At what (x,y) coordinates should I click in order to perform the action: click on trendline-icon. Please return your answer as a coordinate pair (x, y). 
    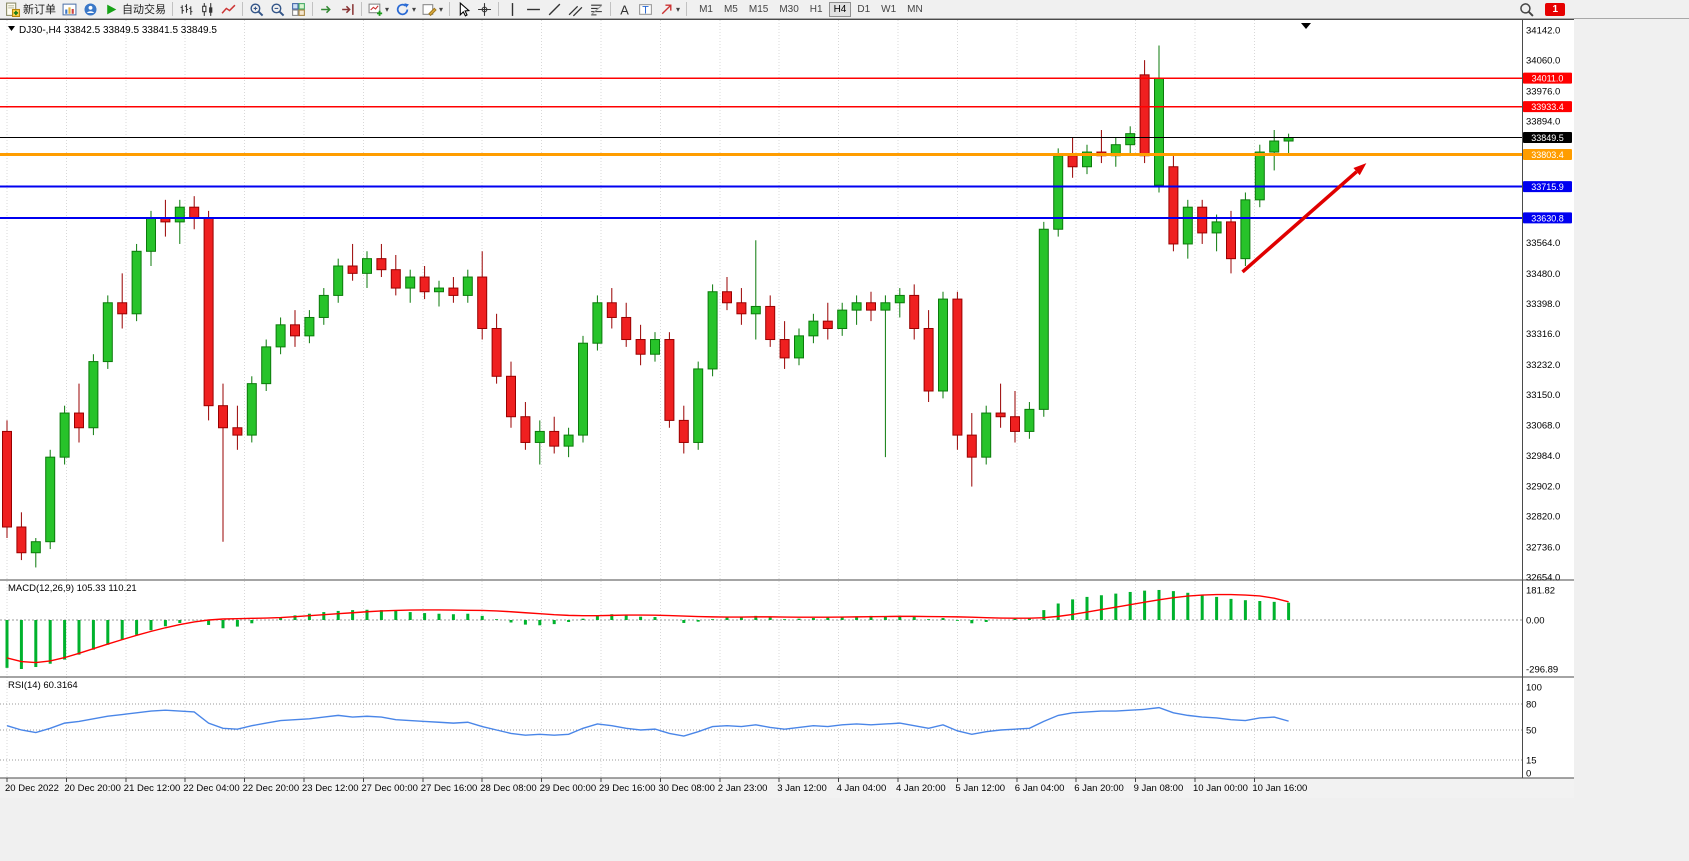
    Looking at the image, I should click on (554, 9).